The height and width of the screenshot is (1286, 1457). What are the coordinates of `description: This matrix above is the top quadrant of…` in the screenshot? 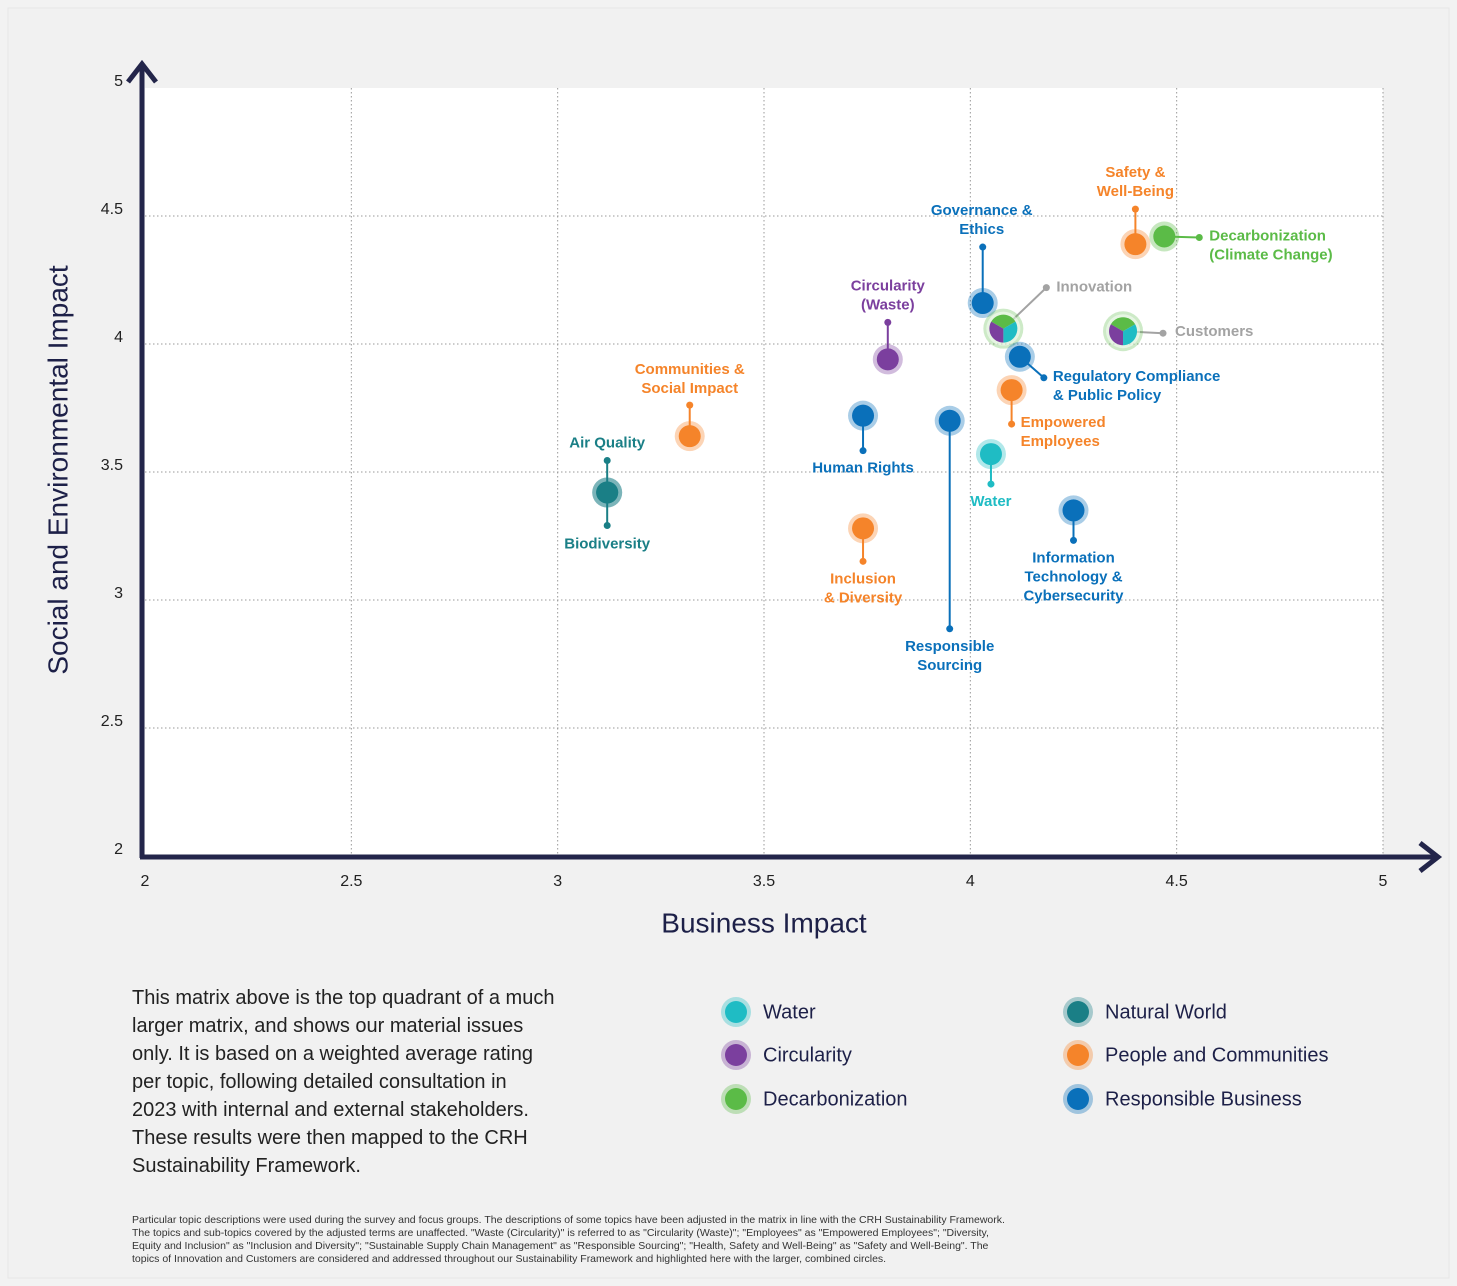 It's located at (382, 1082).